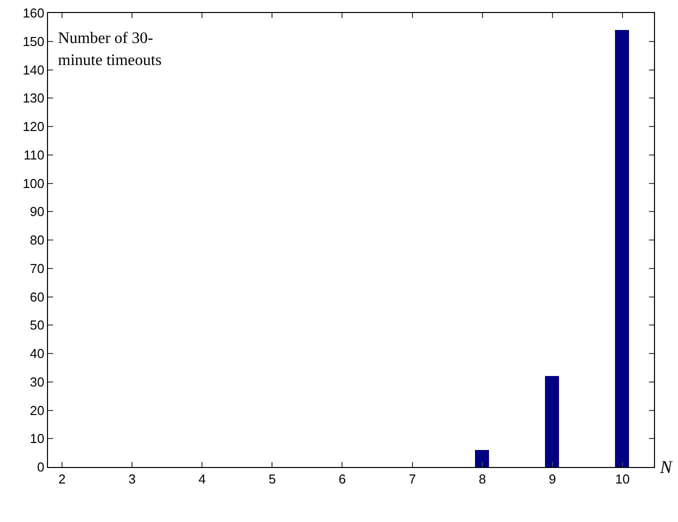 The height and width of the screenshot is (522, 678). I want to click on y-tick-label: 80, so click(37, 240).